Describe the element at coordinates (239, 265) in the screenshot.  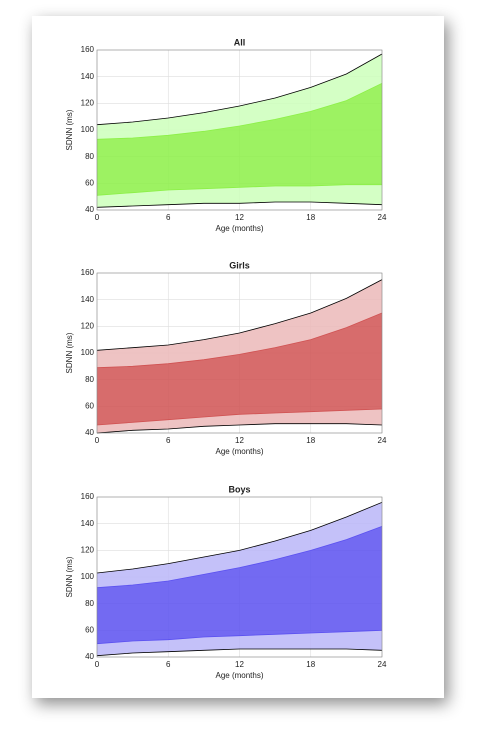
I see `chart-title: Girls` at that location.